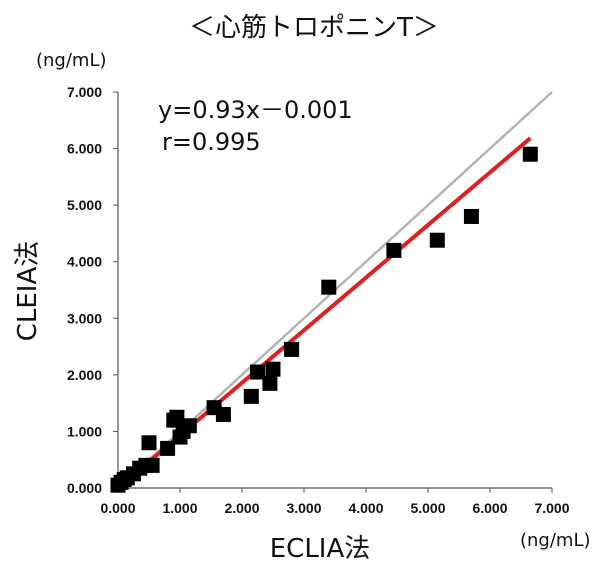  I want to click on x-tick-label: 0.000, so click(117, 508).